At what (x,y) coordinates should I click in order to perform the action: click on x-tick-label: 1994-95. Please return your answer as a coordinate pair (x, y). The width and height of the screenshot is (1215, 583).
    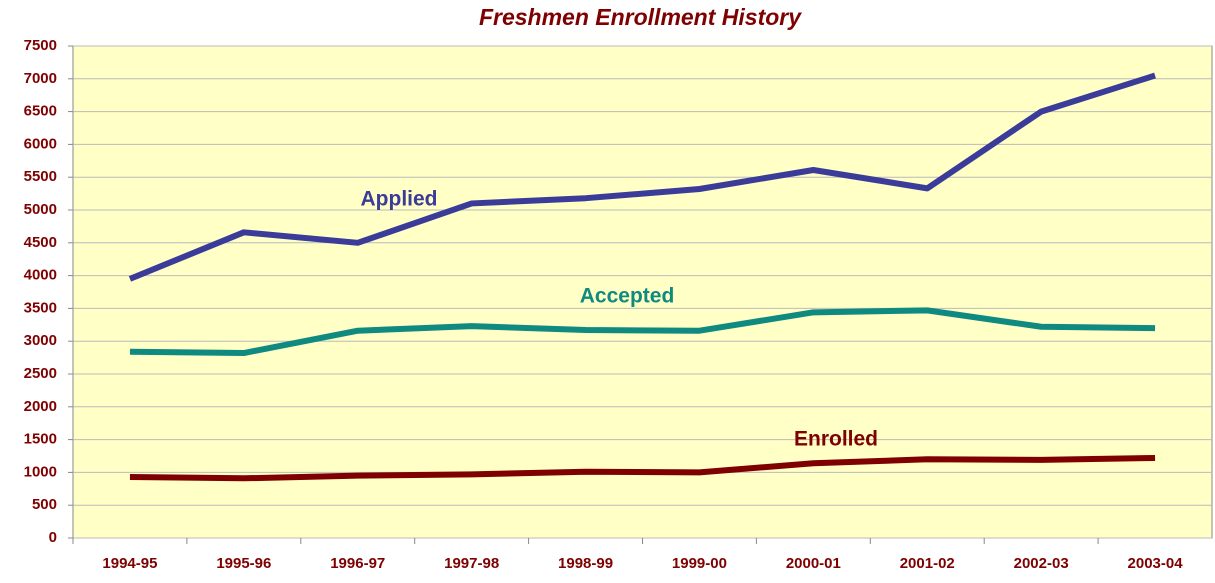
    Looking at the image, I should click on (129, 563).